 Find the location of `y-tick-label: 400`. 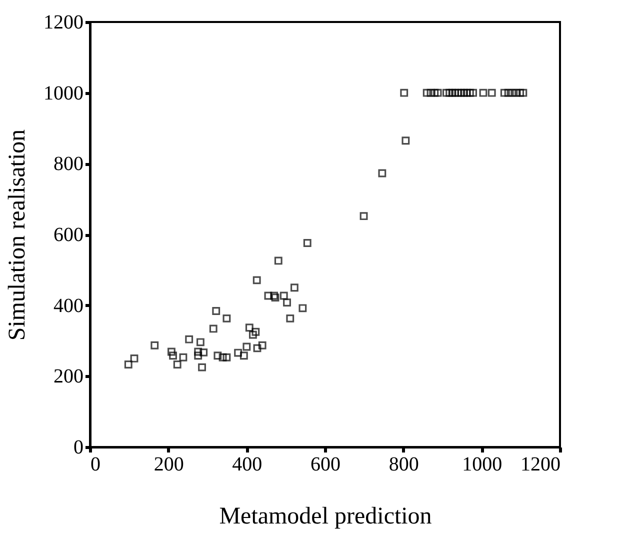

y-tick-label: 400 is located at coordinates (69, 305).